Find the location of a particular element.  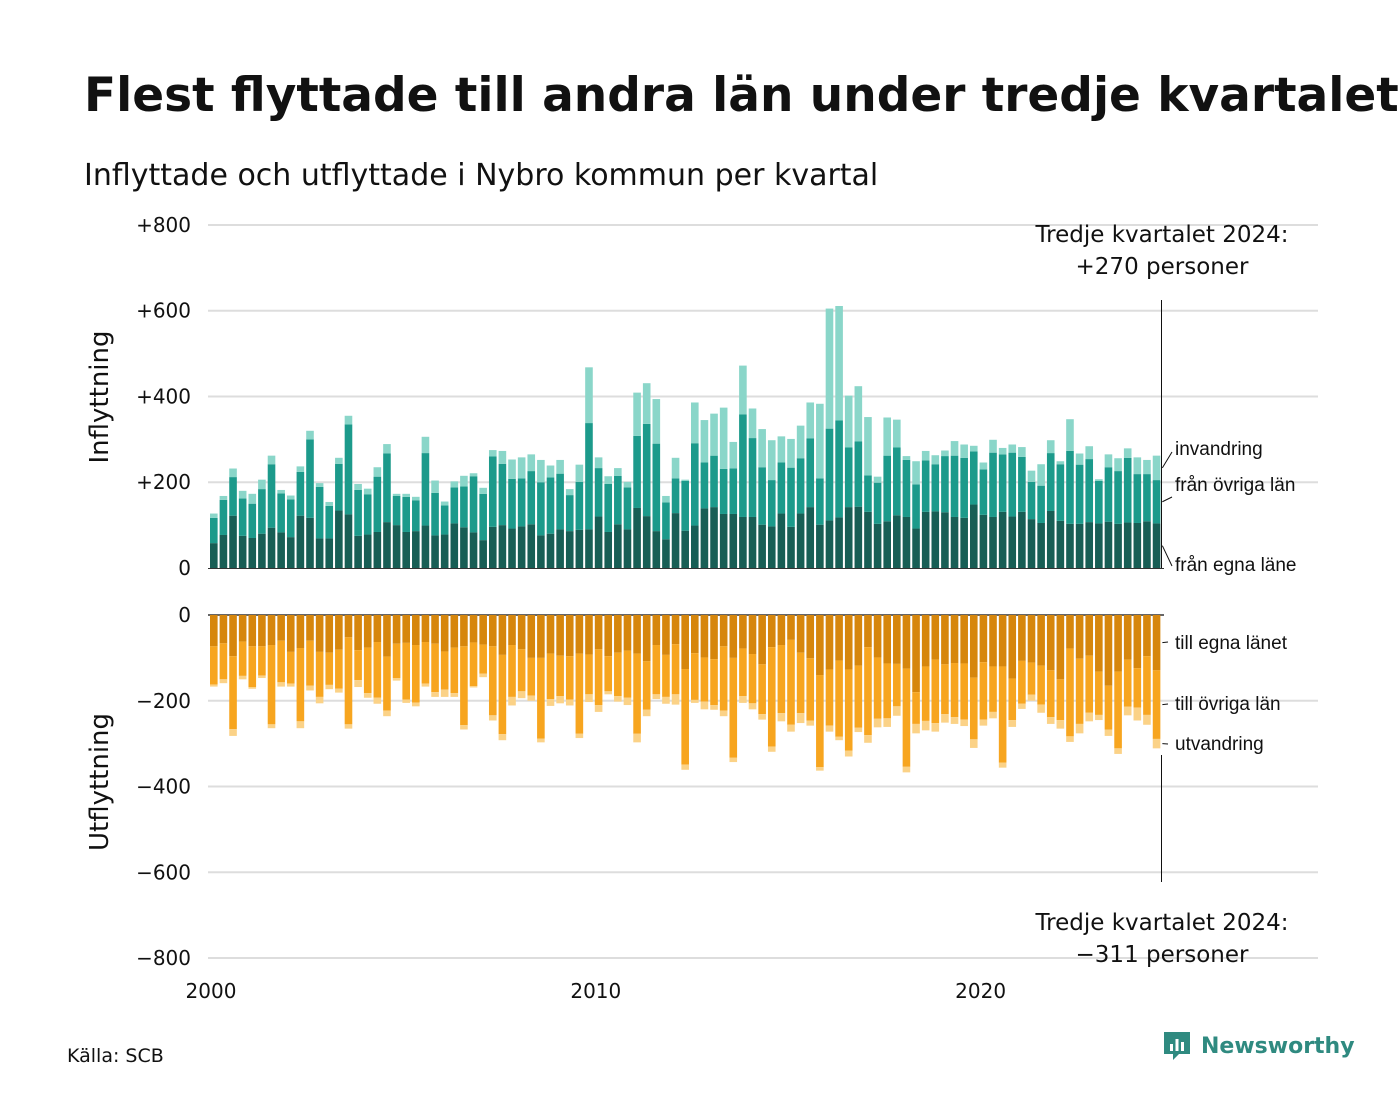

outflow-annotation-title: Tredje kvartalet 2024: is located at coordinates (1162, 923).